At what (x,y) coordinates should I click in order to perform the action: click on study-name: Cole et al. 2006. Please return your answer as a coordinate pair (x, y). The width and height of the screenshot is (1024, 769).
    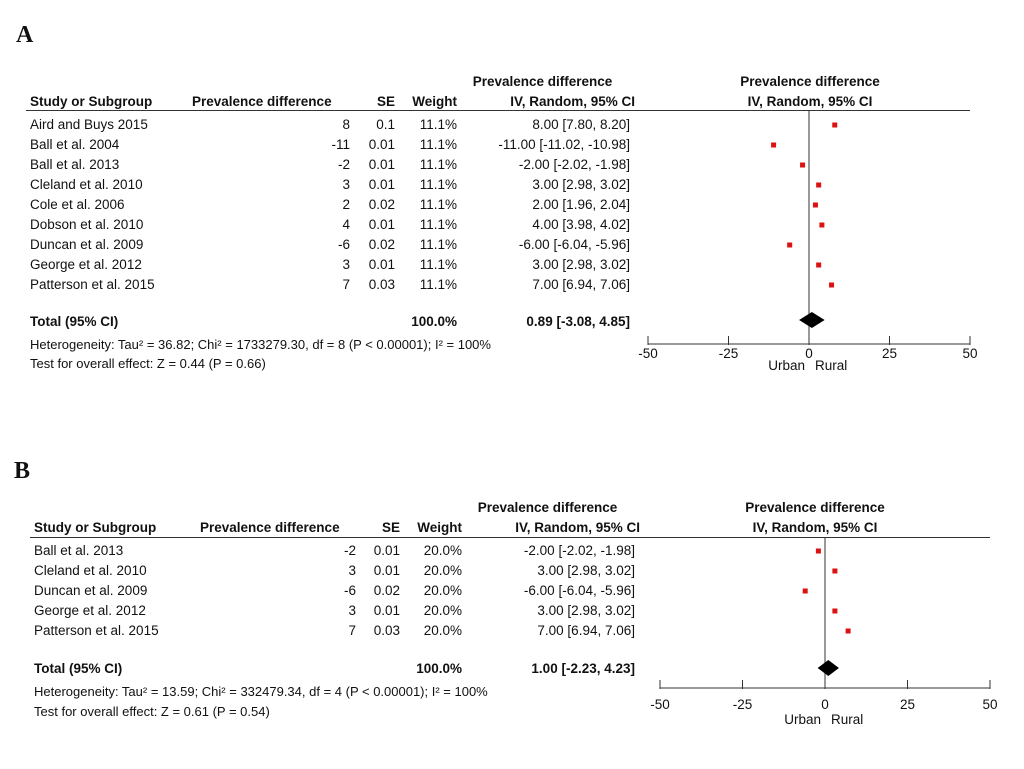
    Looking at the image, I should click on (77, 204).